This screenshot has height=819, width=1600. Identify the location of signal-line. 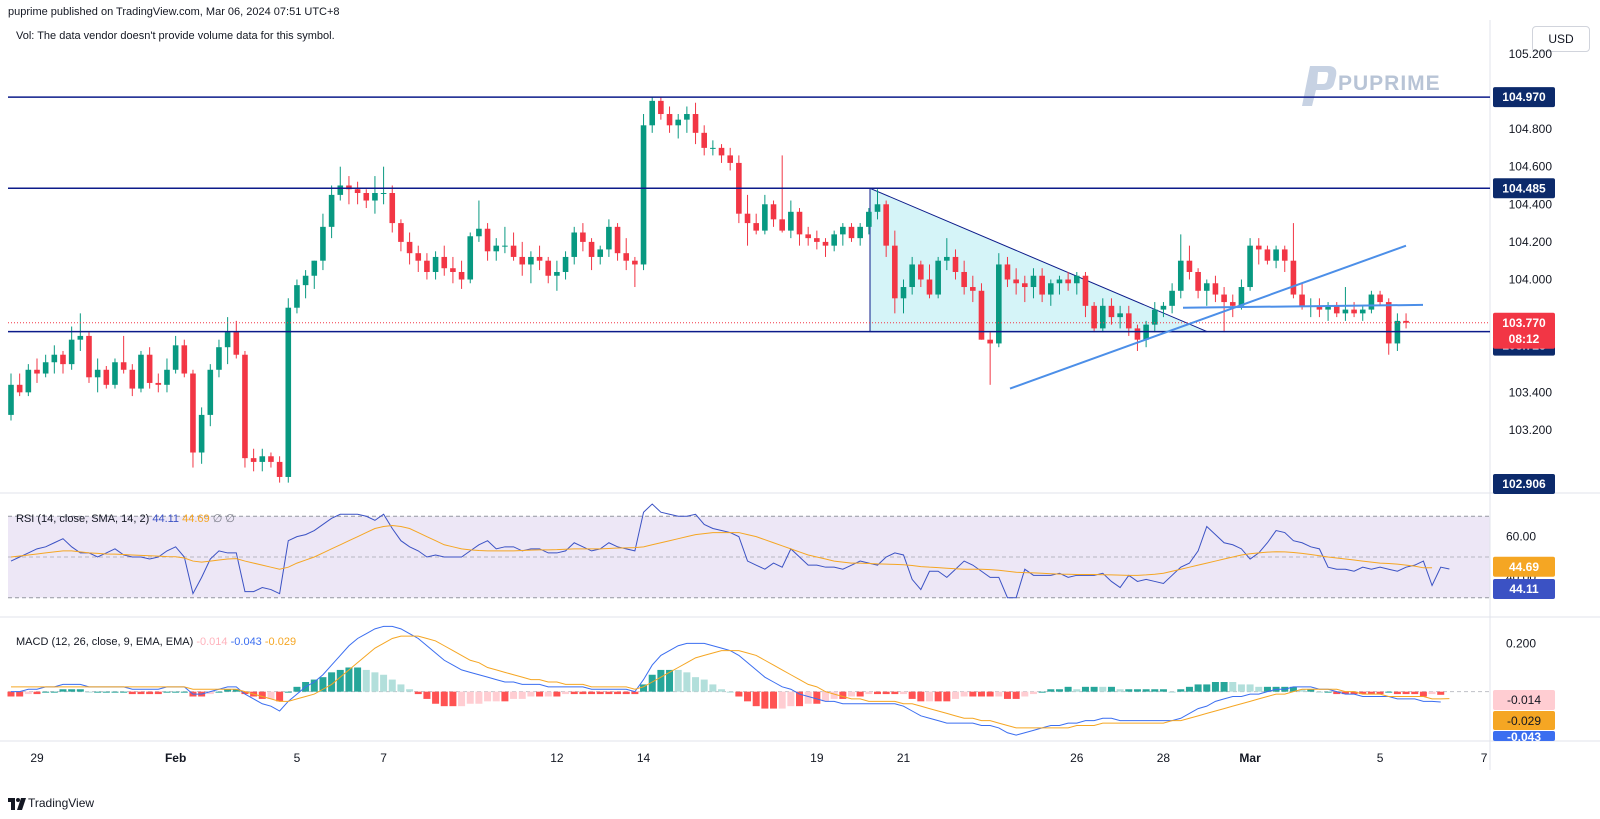
(730, 682).